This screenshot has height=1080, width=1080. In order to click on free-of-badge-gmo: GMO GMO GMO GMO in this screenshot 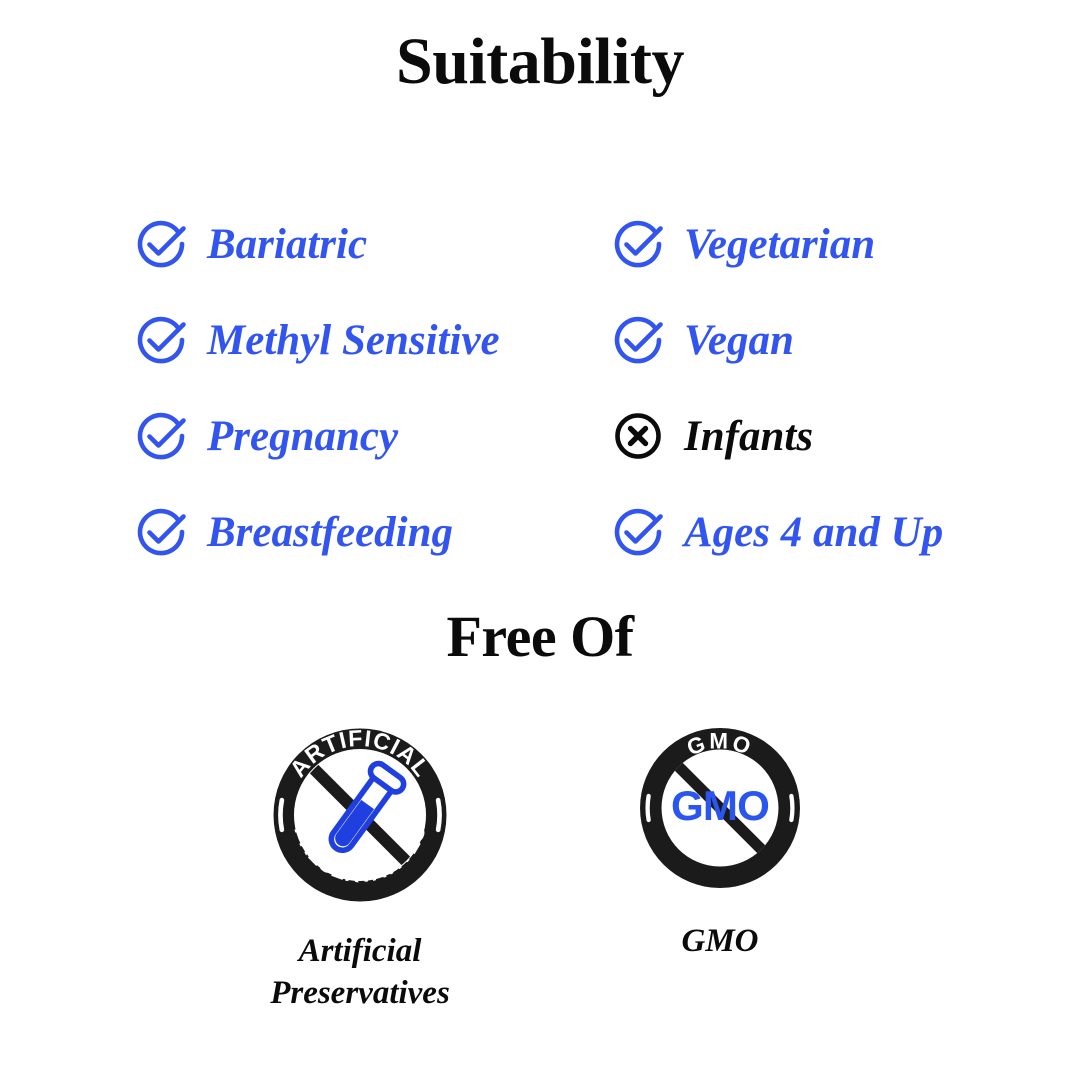, I will do `click(720, 842)`.